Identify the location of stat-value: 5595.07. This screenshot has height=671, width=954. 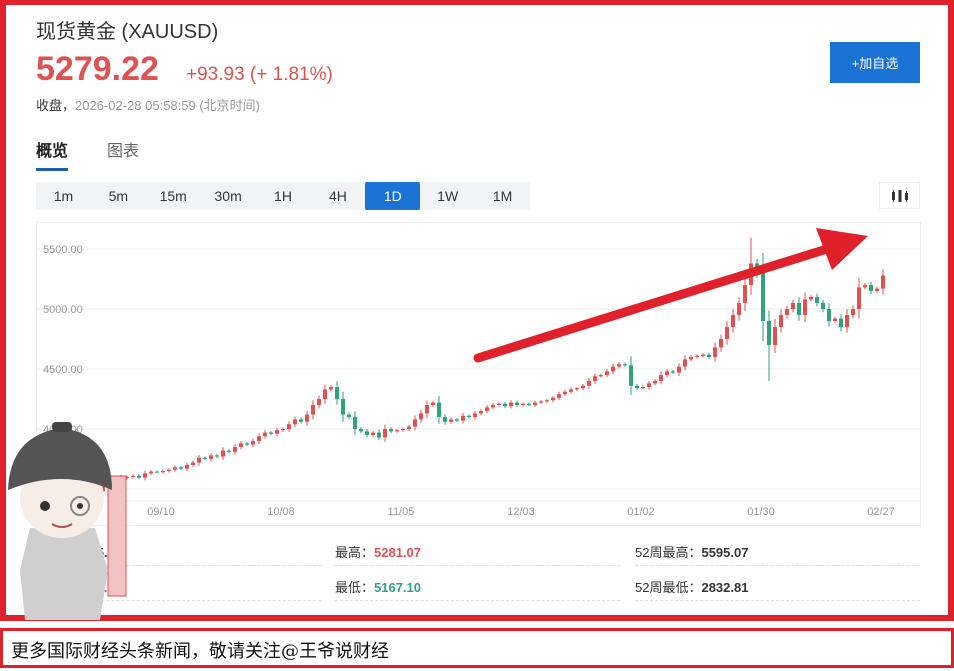
(725, 552).